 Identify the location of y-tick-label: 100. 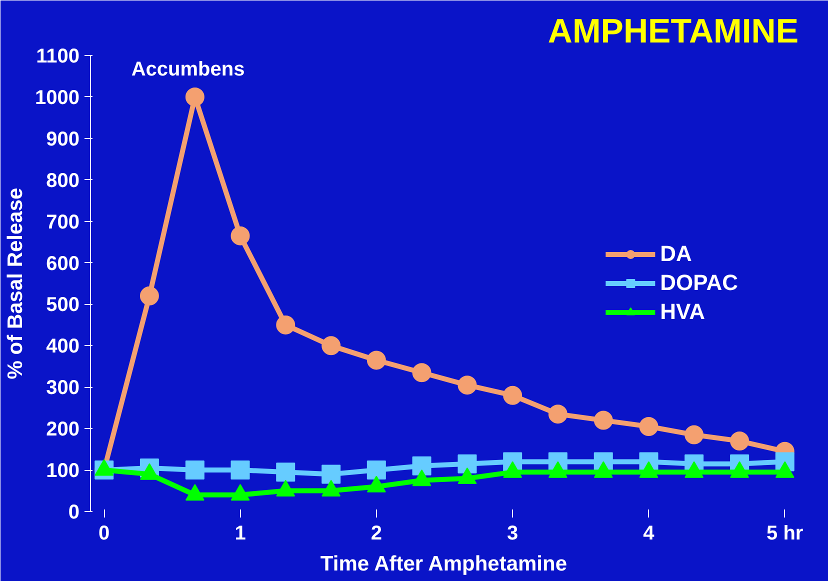
(63, 471).